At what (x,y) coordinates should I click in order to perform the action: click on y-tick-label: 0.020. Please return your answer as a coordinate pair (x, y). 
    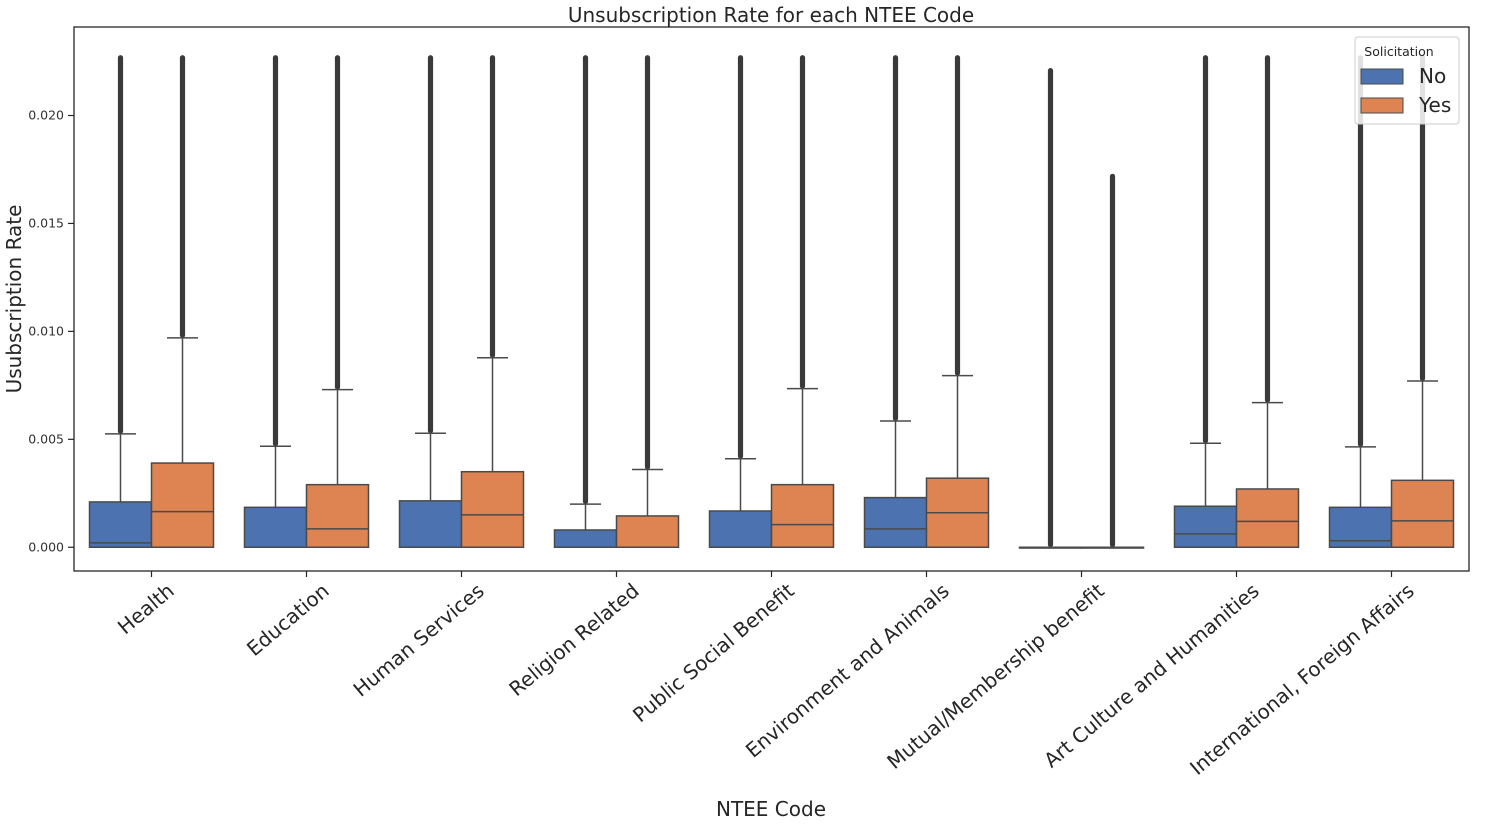
    Looking at the image, I should click on (46, 115).